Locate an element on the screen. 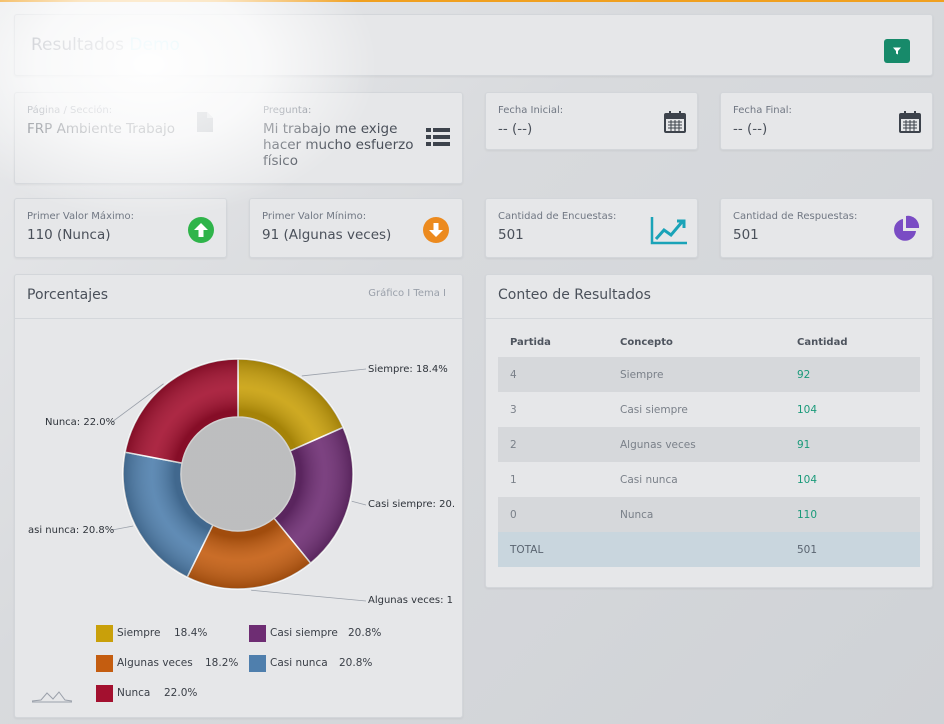 The width and height of the screenshot is (944, 724). page-title: Resultados Demo is located at coordinates (105, 45).